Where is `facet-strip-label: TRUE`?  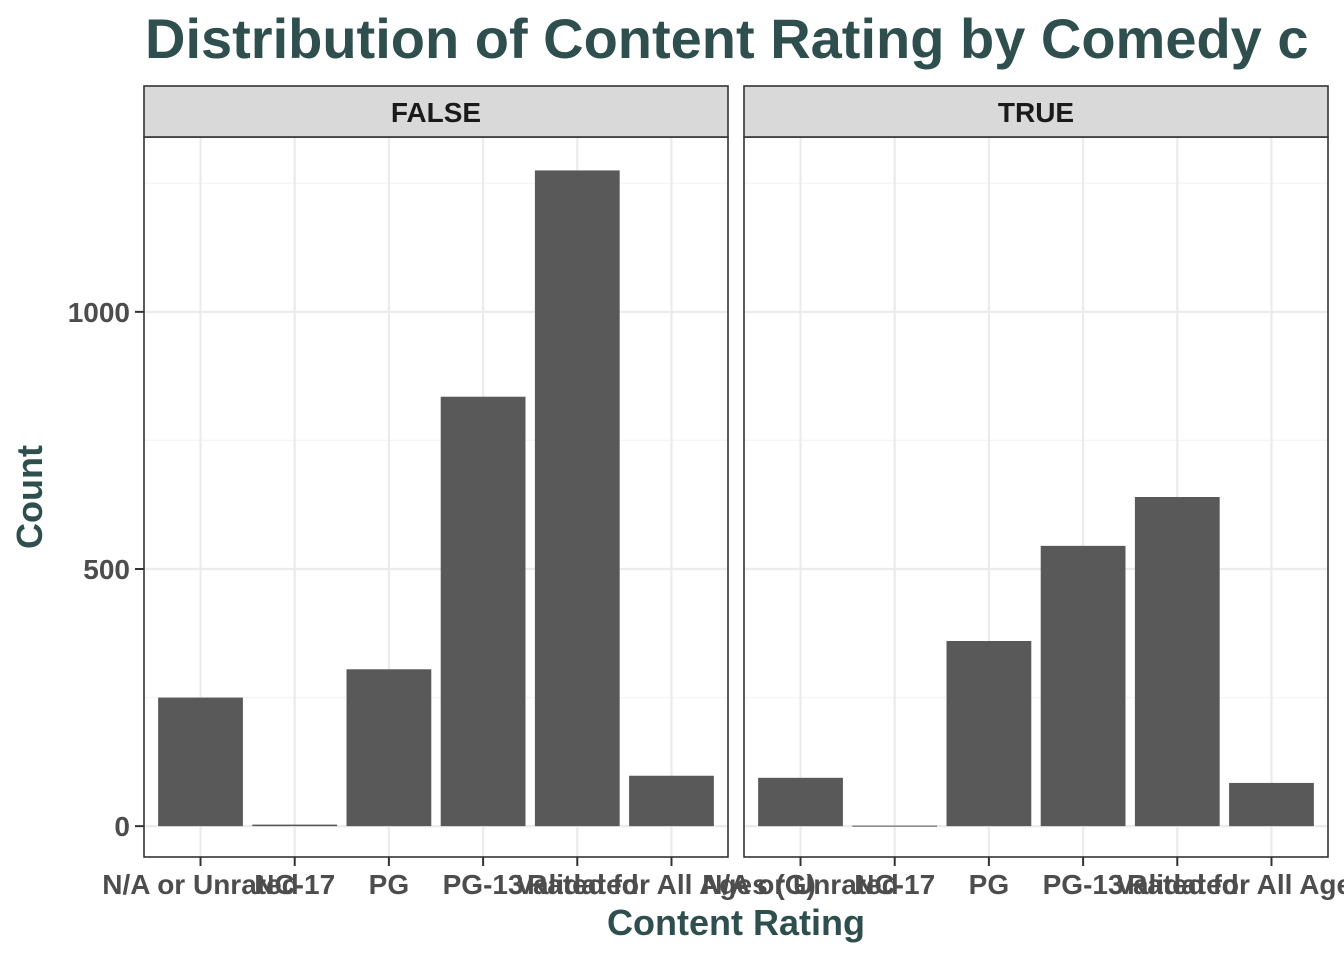 facet-strip-label: TRUE is located at coordinates (1036, 112).